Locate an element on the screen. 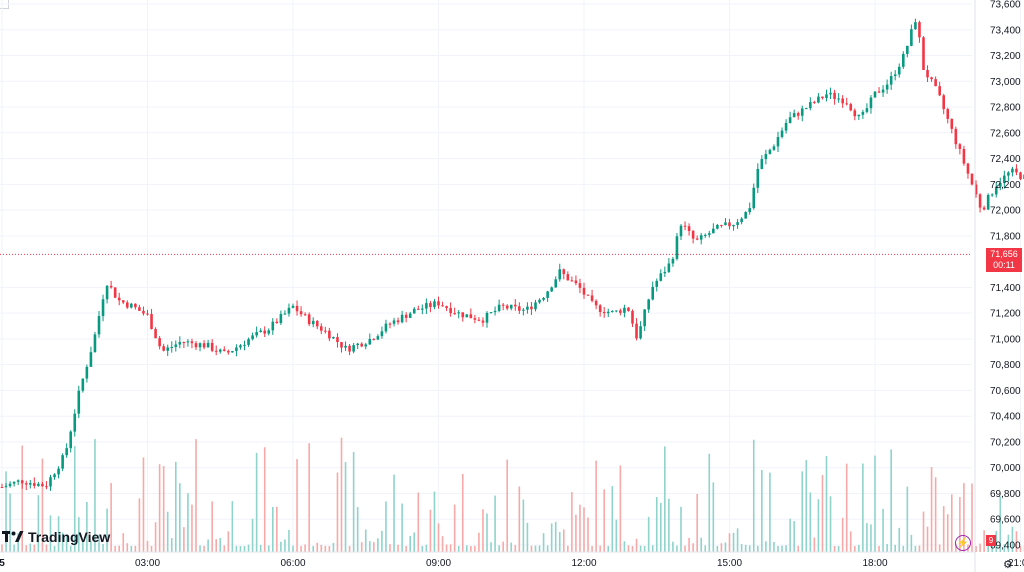 The height and width of the screenshot is (572, 1024). gear-icon: ⚙ is located at coordinates (1008, 565).